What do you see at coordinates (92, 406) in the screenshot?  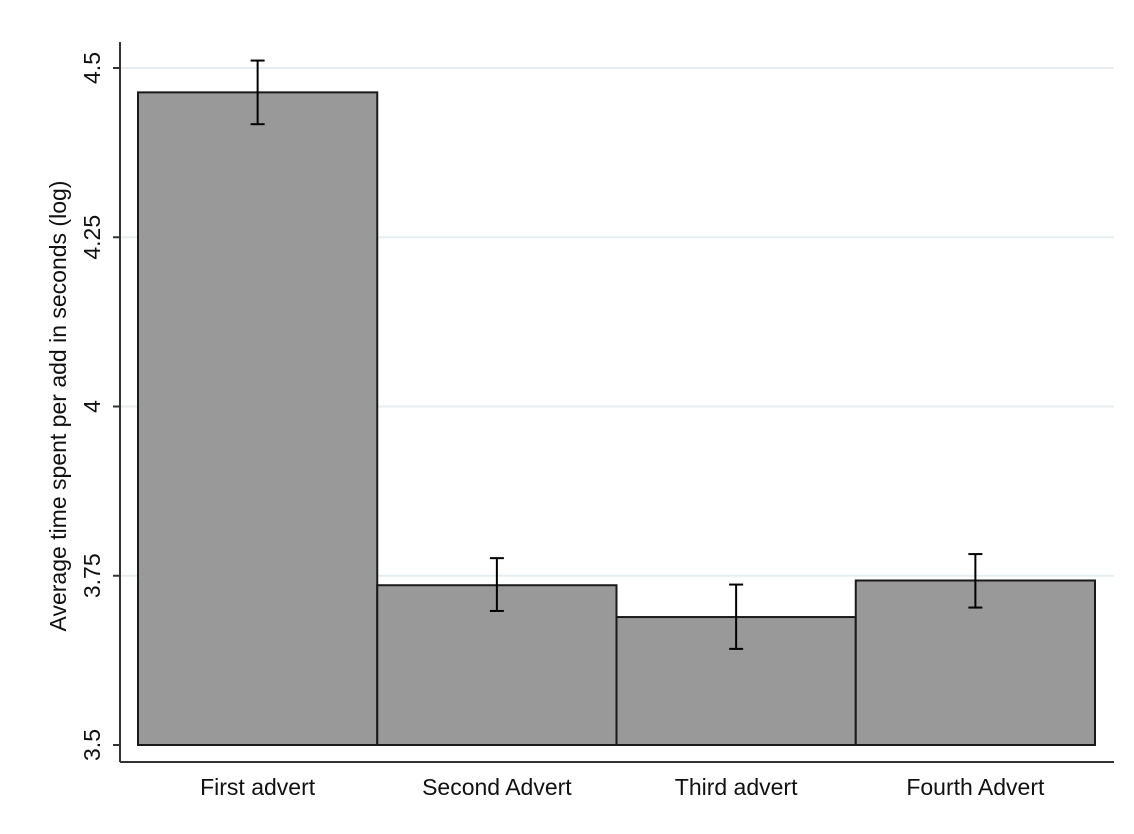 I see `y-tick-label: 4` at bounding box center [92, 406].